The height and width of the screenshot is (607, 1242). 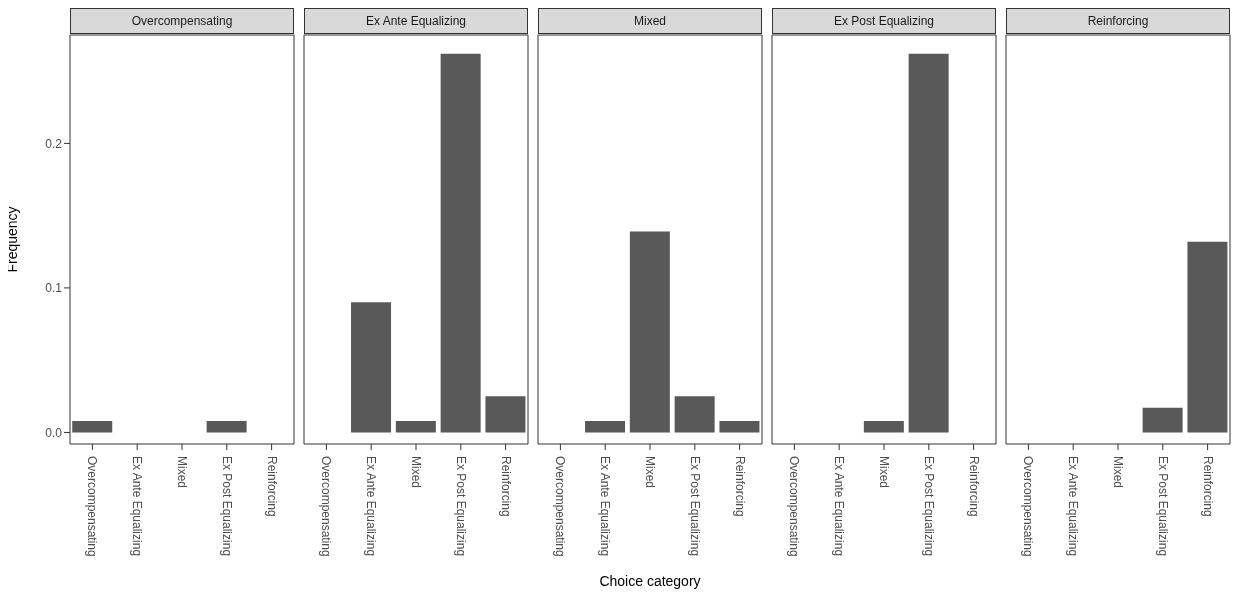 What do you see at coordinates (54, 432) in the screenshot?
I see `y-tick-label: 0.0` at bounding box center [54, 432].